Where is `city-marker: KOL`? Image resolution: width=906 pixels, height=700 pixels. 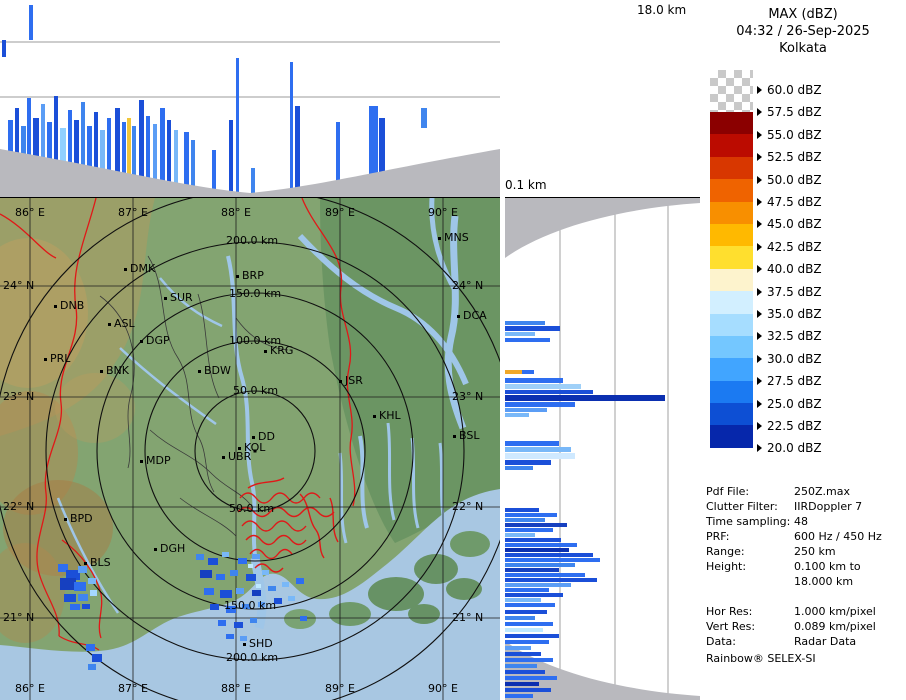
city-marker: KOL is located at coordinates (251, 448).